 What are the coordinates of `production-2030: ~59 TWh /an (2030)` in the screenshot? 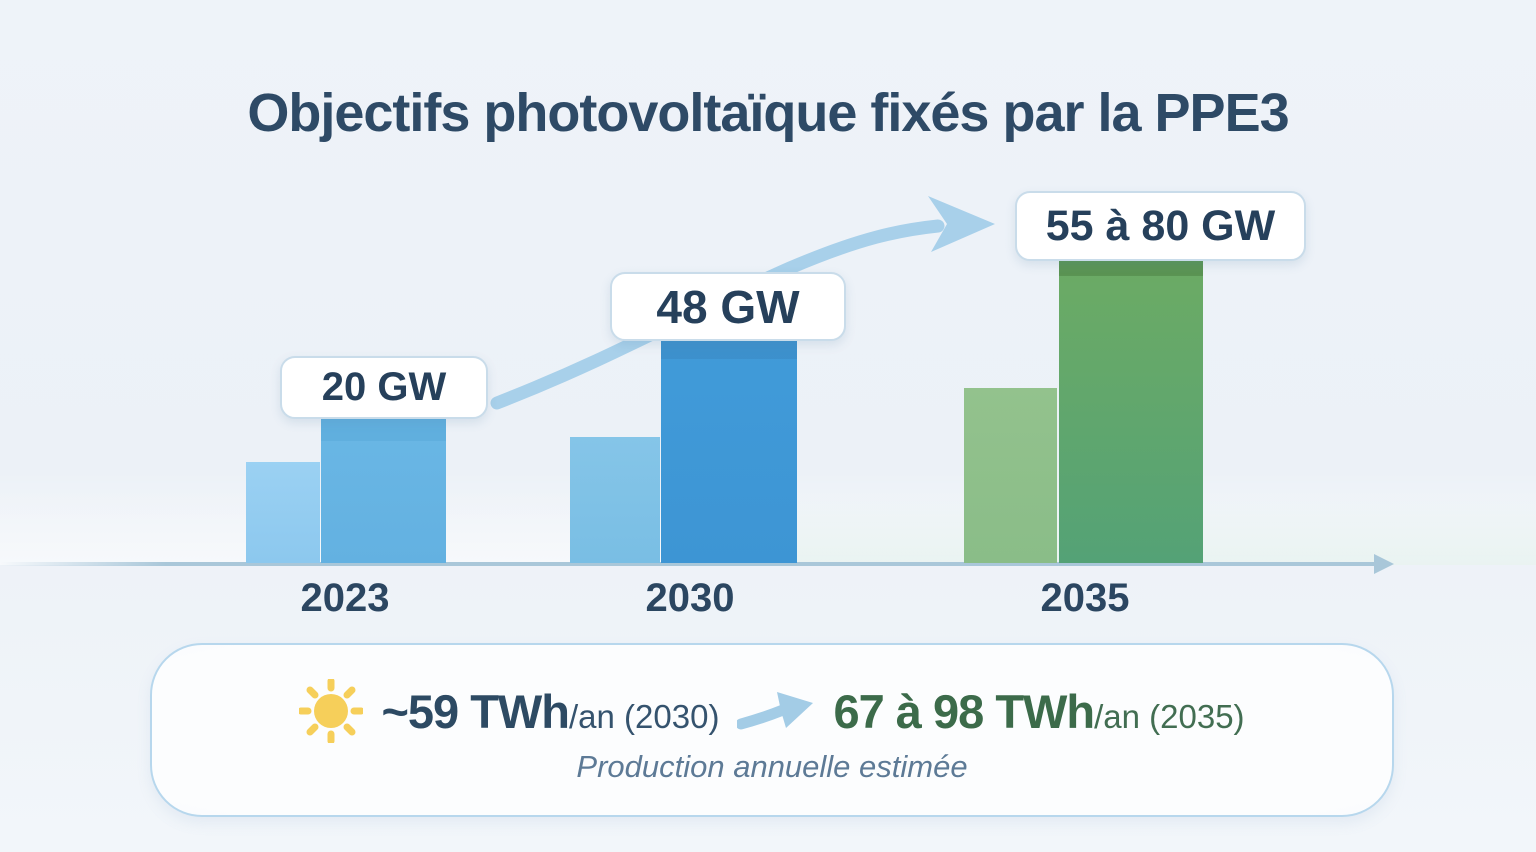 It's located at (550, 711).